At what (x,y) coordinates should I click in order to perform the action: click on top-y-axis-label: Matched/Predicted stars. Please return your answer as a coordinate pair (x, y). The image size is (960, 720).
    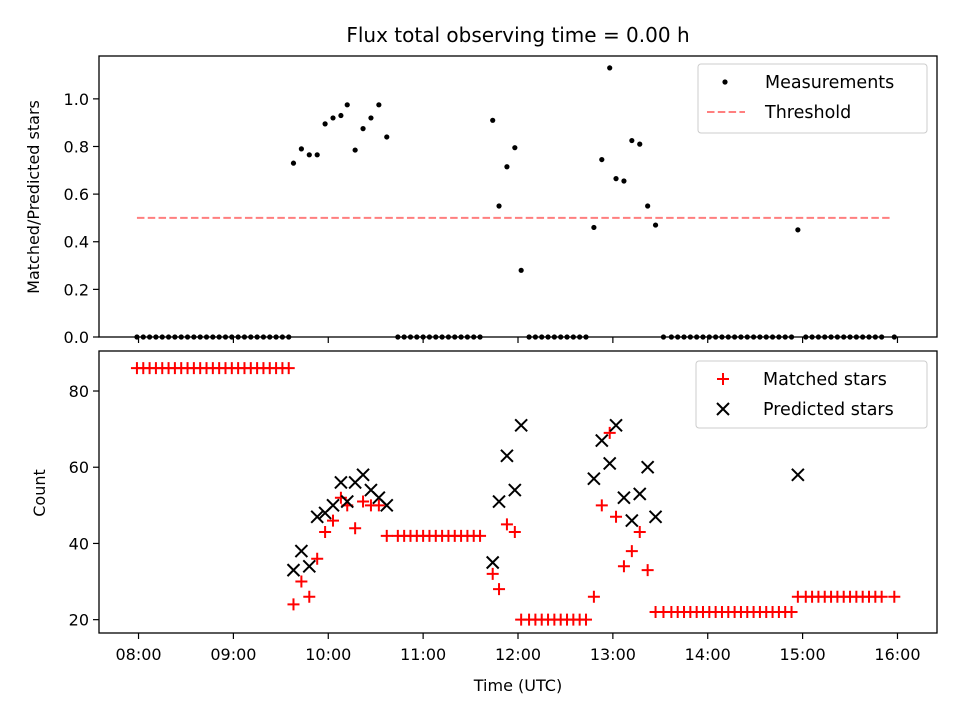
    Looking at the image, I should click on (33, 197).